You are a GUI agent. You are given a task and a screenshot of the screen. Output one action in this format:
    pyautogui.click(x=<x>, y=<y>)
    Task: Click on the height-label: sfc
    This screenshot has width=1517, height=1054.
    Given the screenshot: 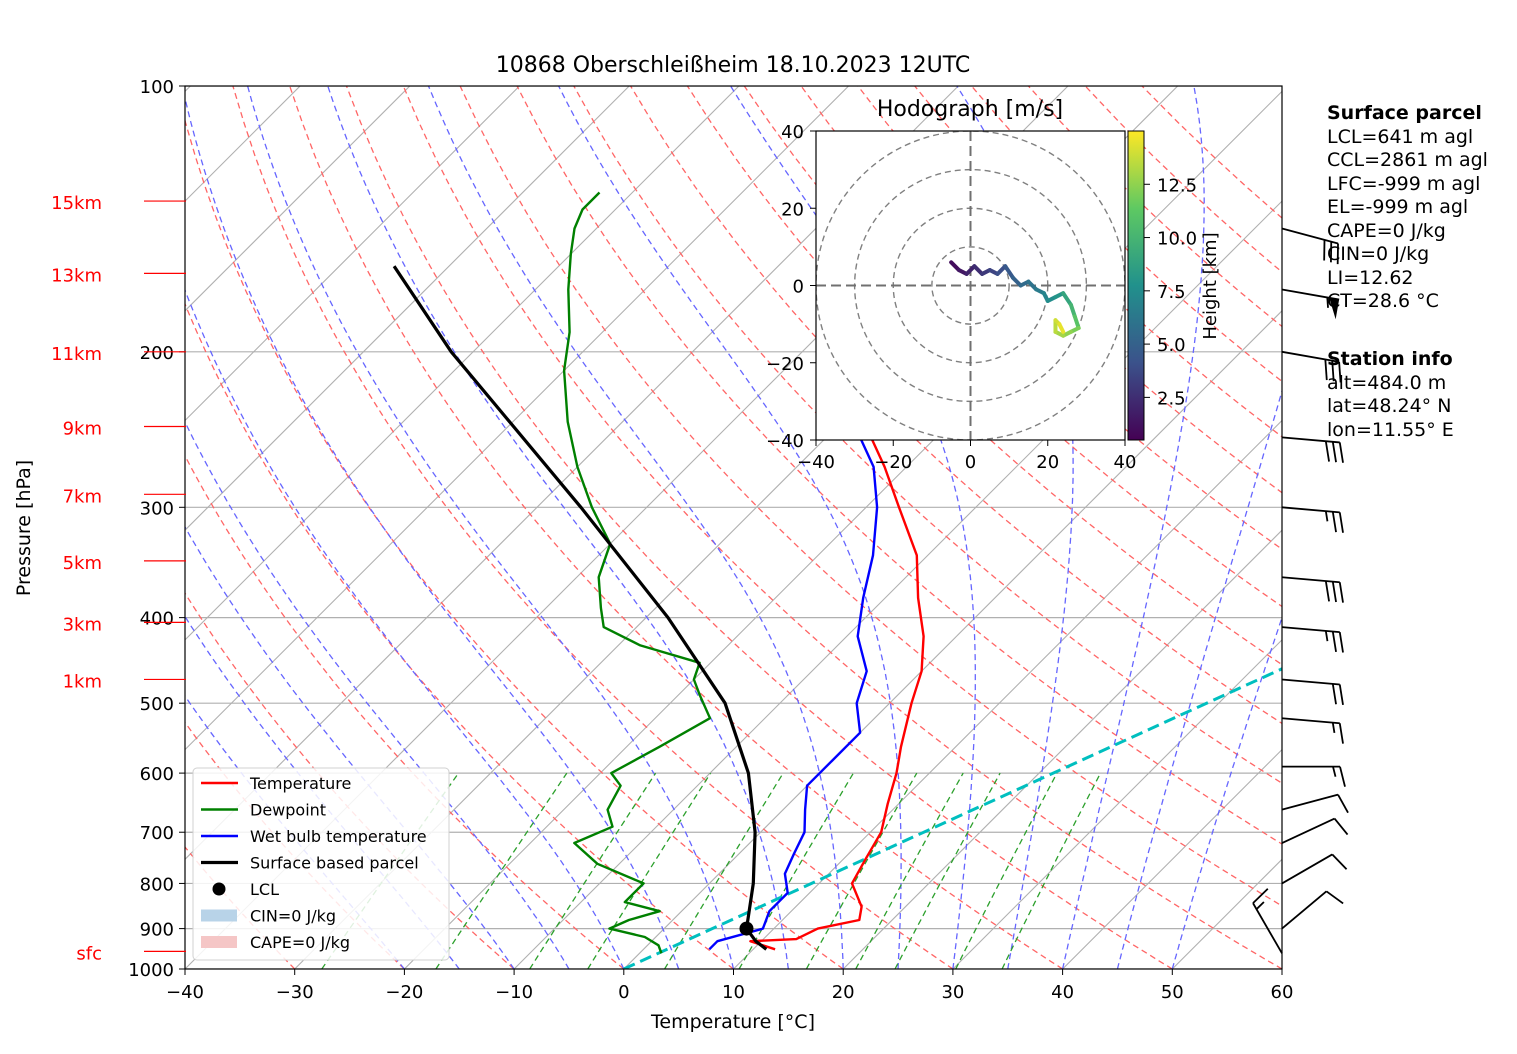 What is the action you would take?
    pyautogui.click(x=89, y=953)
    